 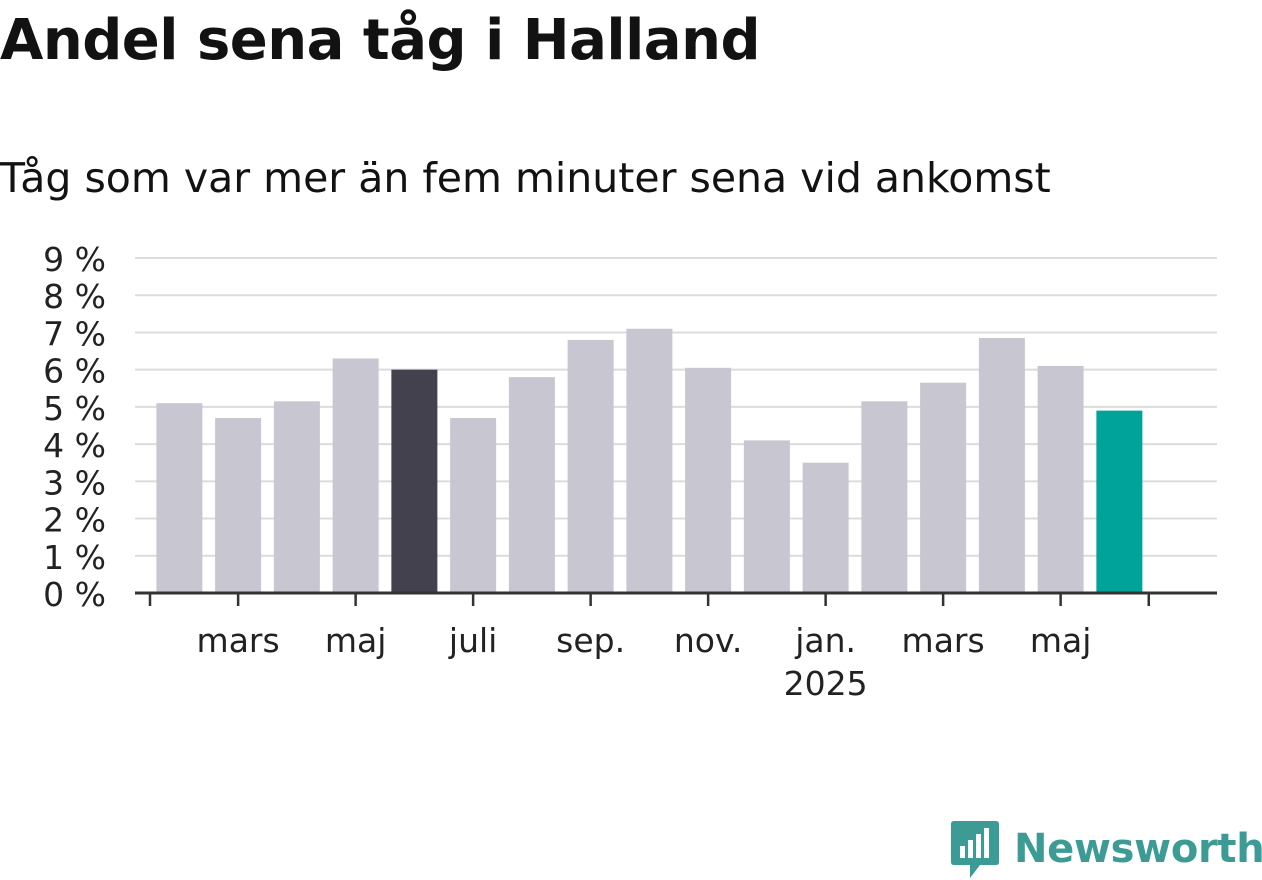 What do you see at coordinates (74, 594) in the screenshot?
I see `y-tick-label: 0 %` at bounding box center [74, 594].